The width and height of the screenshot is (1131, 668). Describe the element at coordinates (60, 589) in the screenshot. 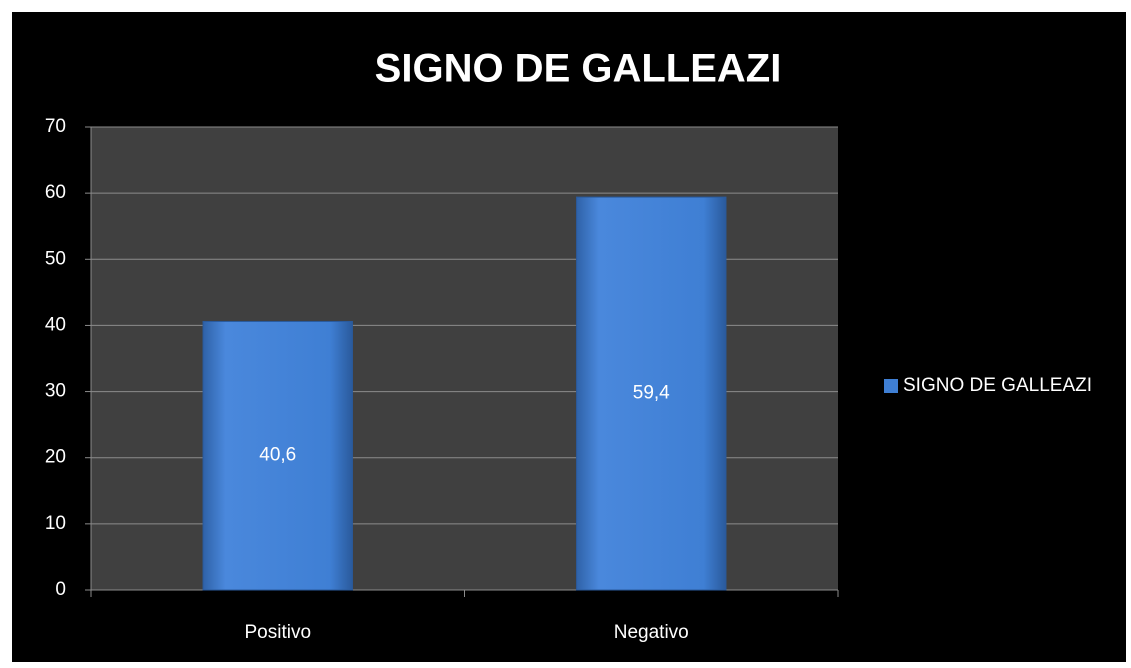

I see `y-tick-label: 0` at that location.